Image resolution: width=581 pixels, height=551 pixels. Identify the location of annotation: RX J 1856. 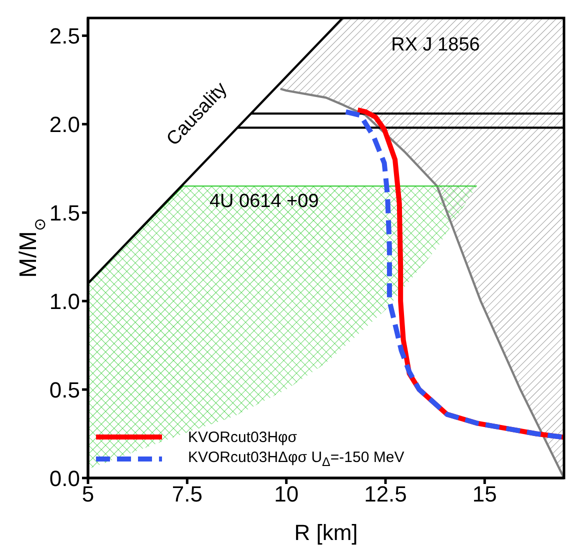
(435, 45).